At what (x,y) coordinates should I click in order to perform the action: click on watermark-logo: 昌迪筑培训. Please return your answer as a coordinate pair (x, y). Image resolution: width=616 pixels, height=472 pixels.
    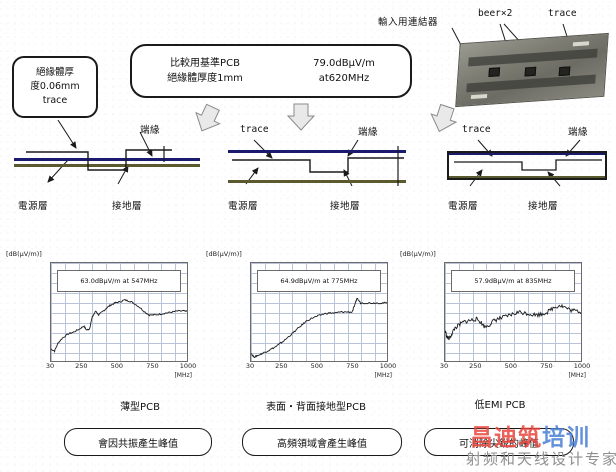
    Looking at the image, I should click on (530, 435).